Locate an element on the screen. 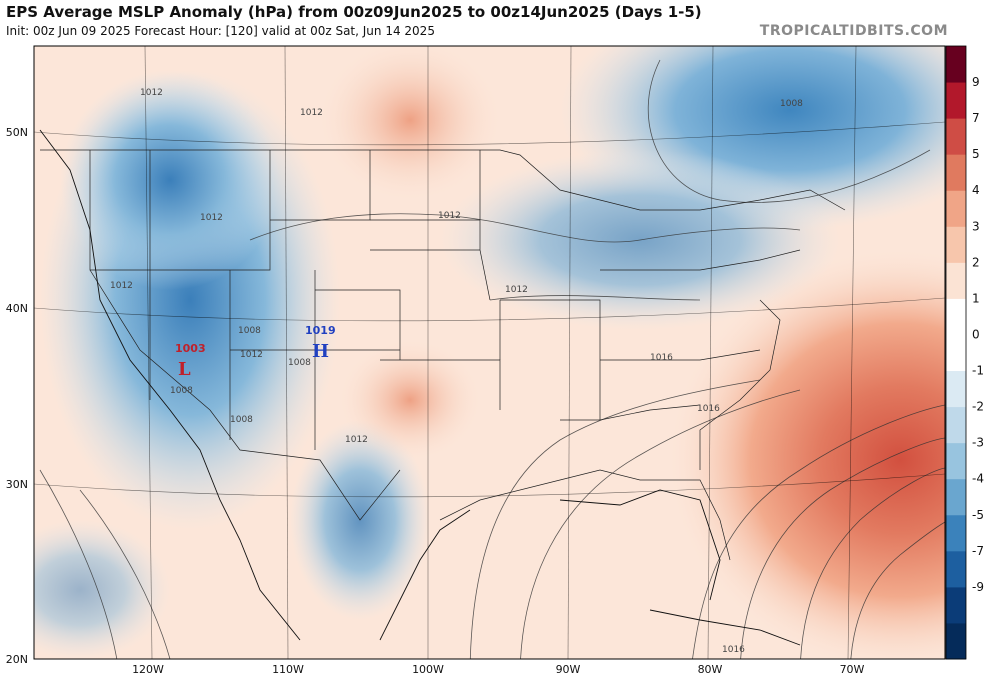 This screenshot has width=1000, height=679. colorbar-label: 4 is located at coordinates (976, 190).